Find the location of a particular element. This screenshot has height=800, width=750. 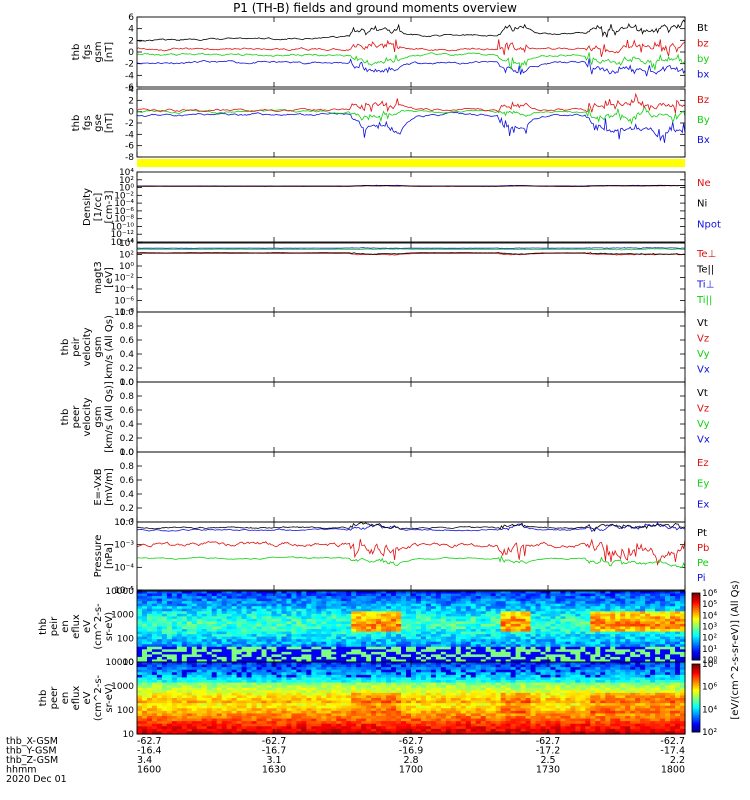

ytick-label: -2 is located at coordinates (129, 65).